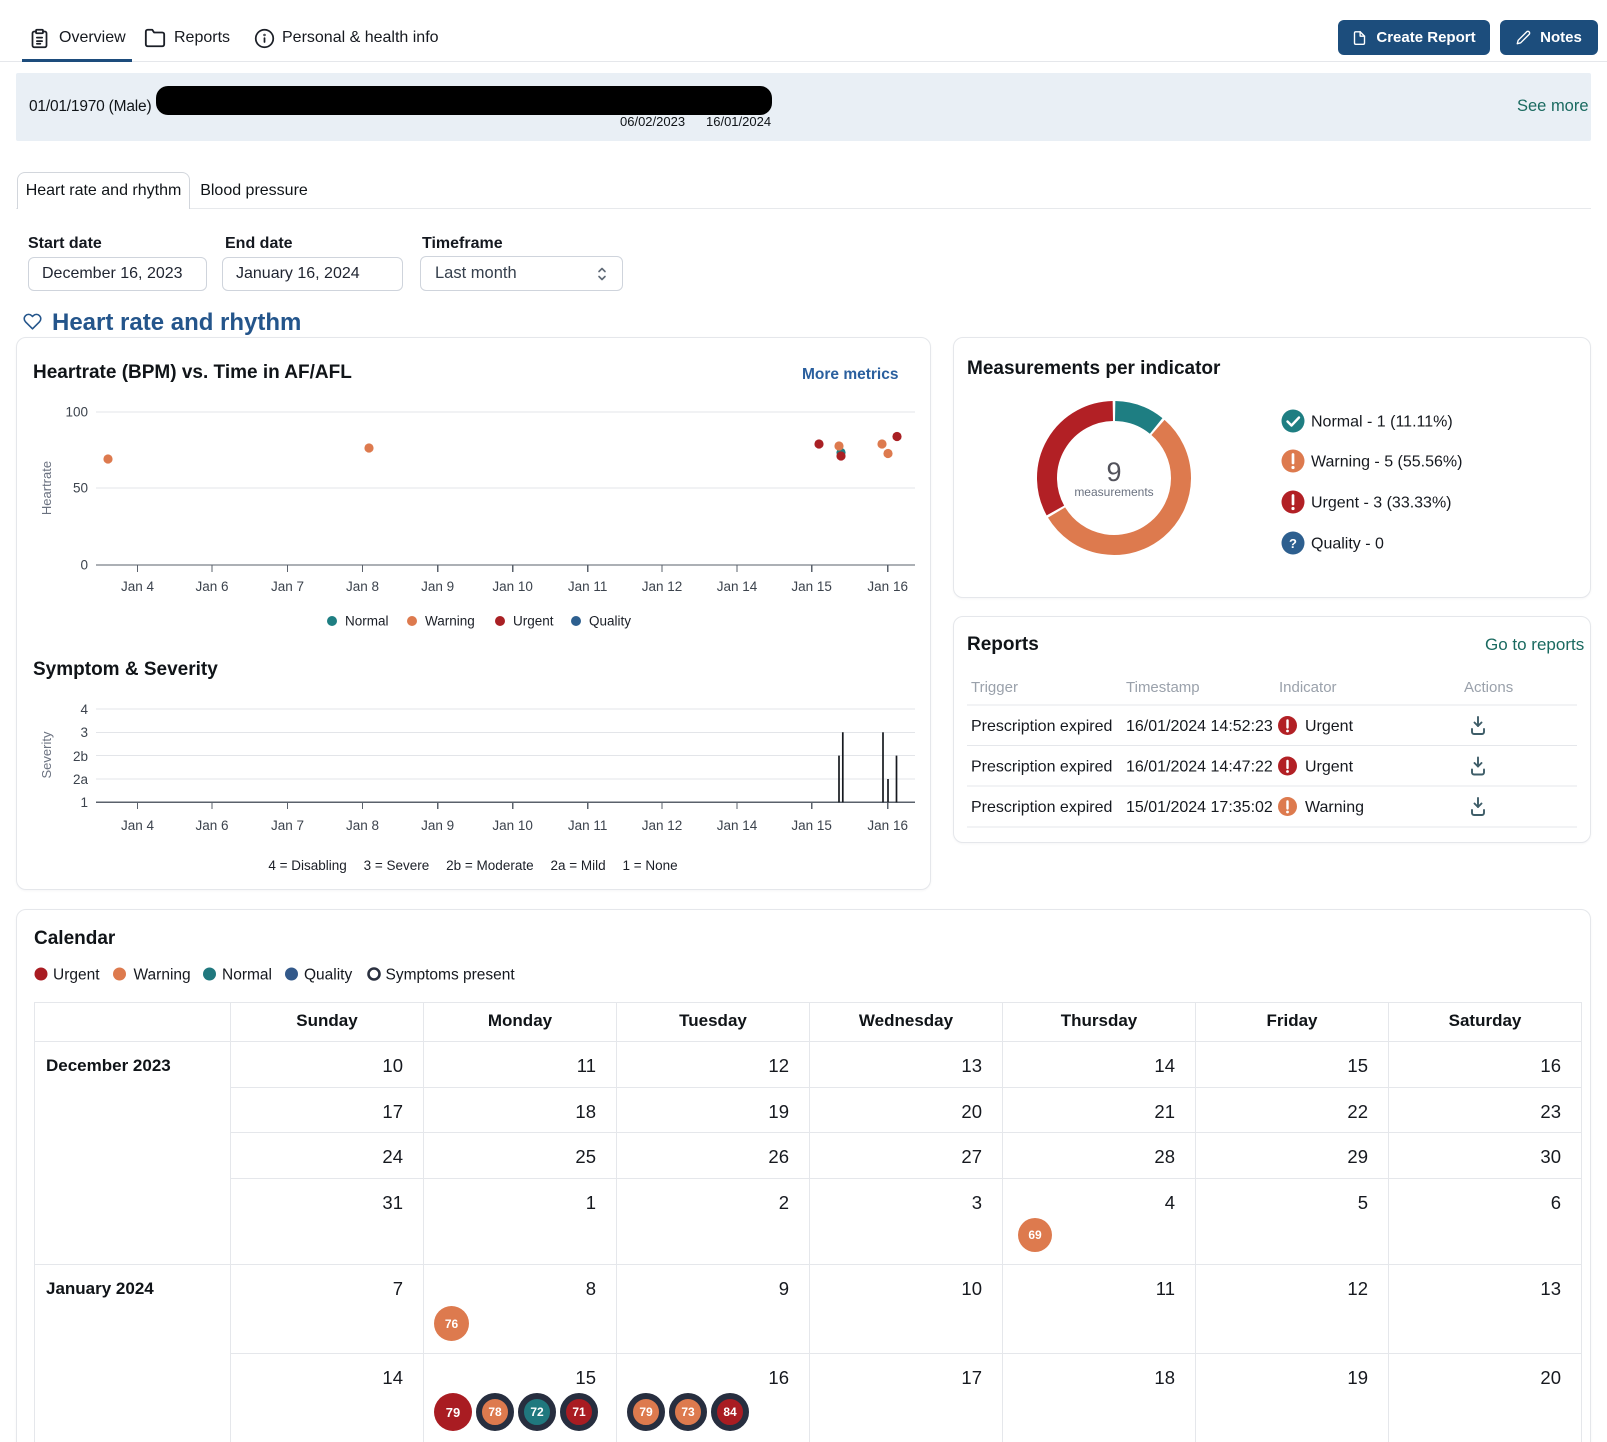 The height and width of the screenshot is (1442, 1607). What do you see at coordinates (1199, 807) in the screenshot?
I see `svg-text: 15/01/2024 17:35:02` at bounding box center [1199, 807].